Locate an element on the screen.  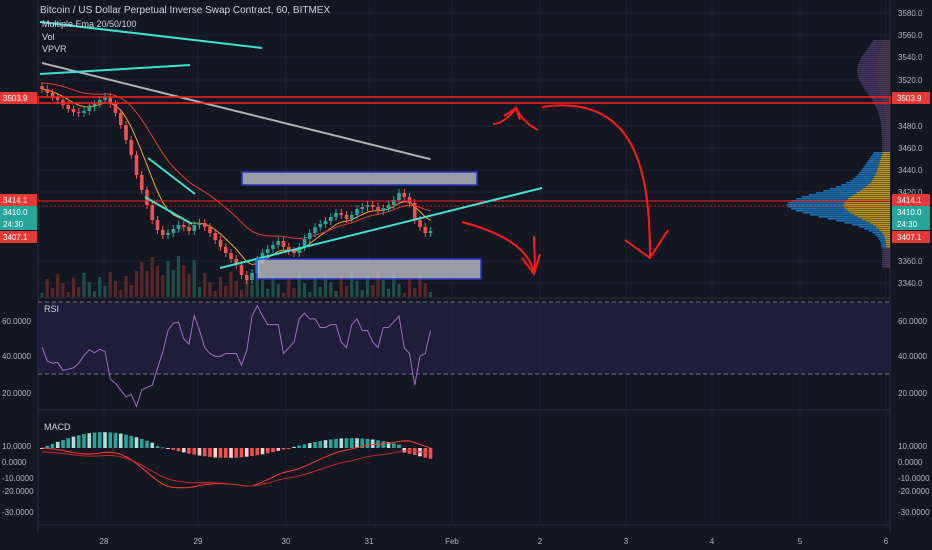
time-tick: 5 is located at coordinates (800, 541).